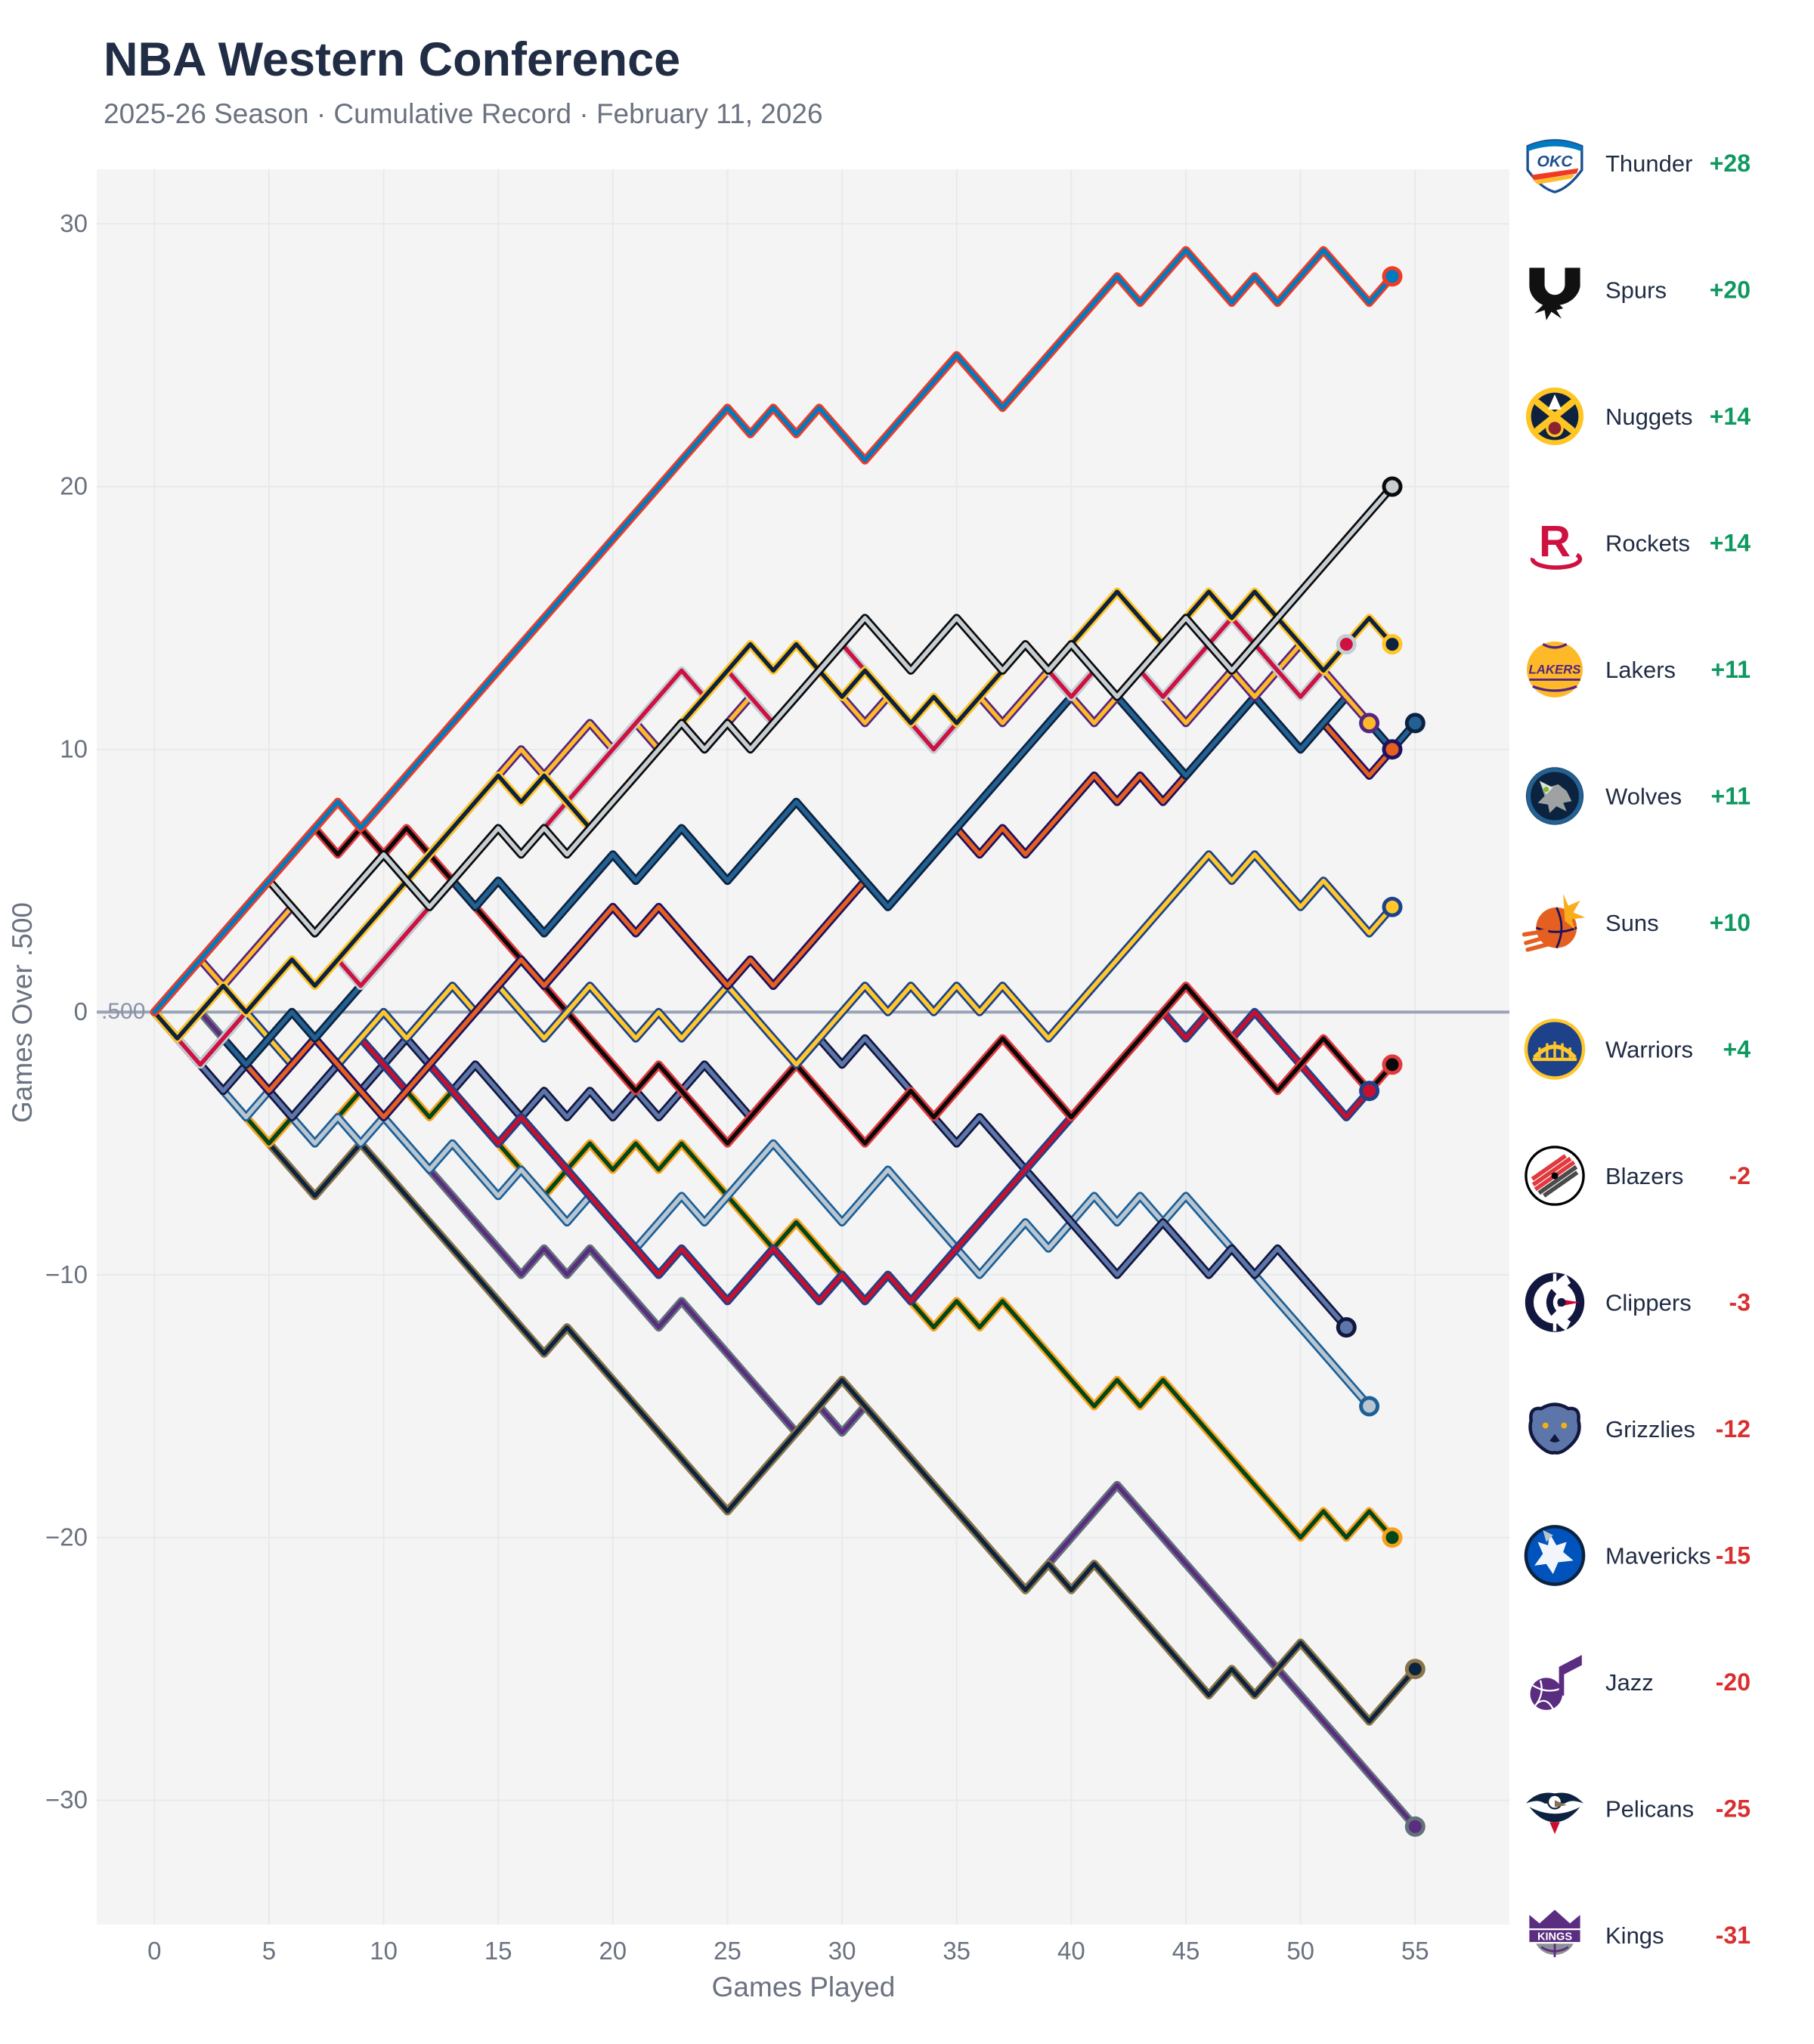 This screenshot has height=2044, width=1814. I want to click on svg-text: Spurs, so click(1636, 290).